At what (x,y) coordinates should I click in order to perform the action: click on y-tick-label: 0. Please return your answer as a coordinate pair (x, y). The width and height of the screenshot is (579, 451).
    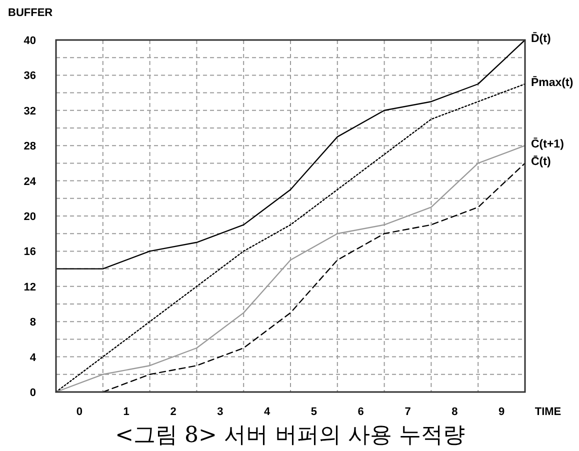
    Looking at the image, I should click on (33, 393).